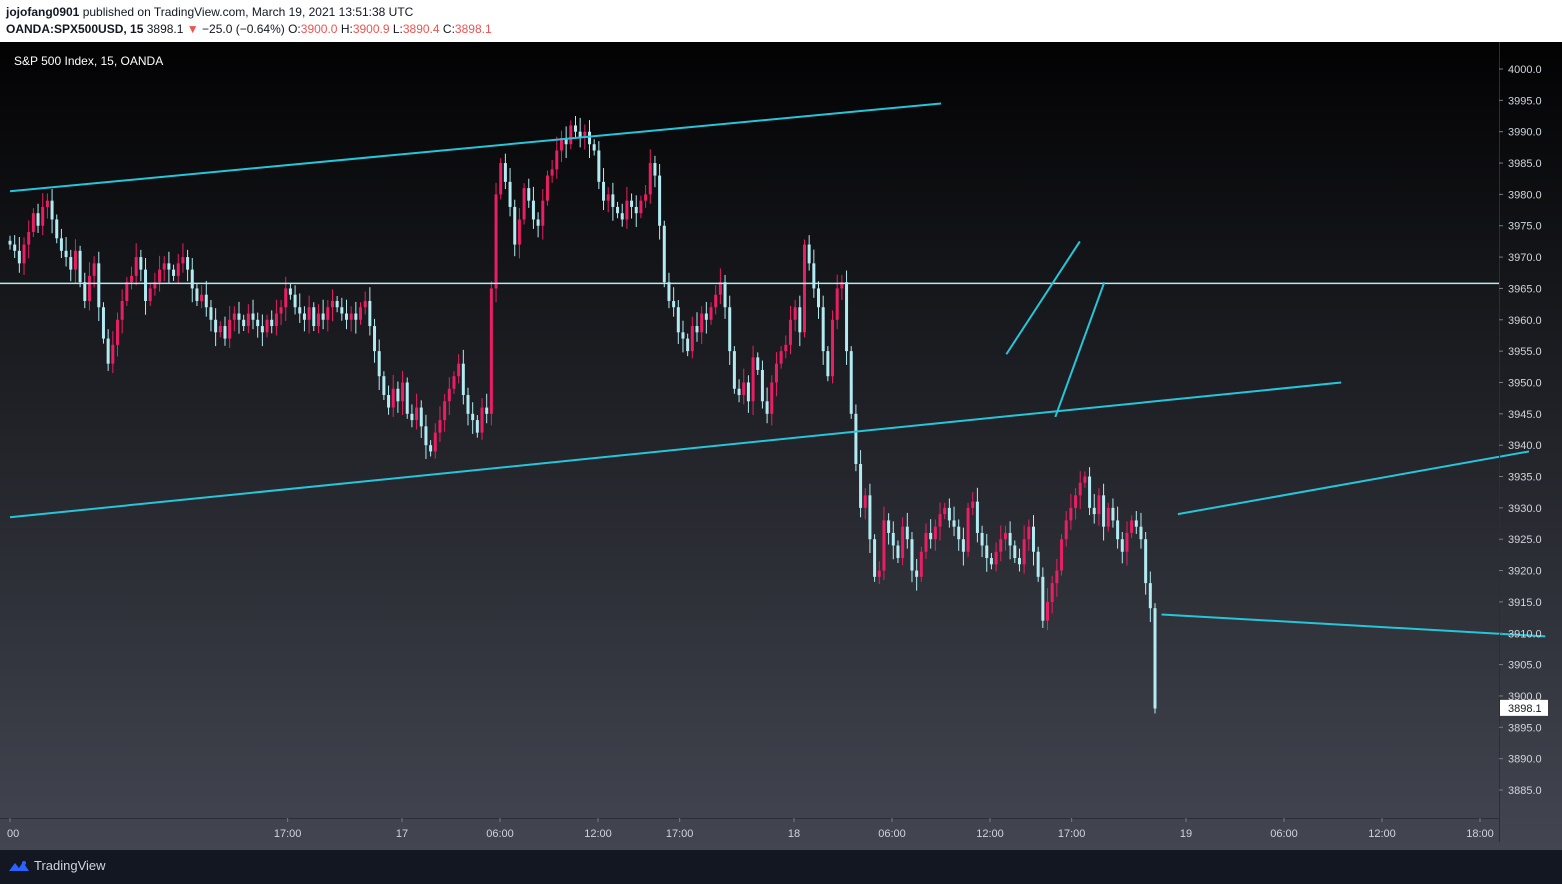 Image resolution: width=1562 pixels, height=884 pixels. What do you see at coordinates (475, 147) in the screenshot?
I see `trendline-upper-channel` at bounding box center [475, 147].